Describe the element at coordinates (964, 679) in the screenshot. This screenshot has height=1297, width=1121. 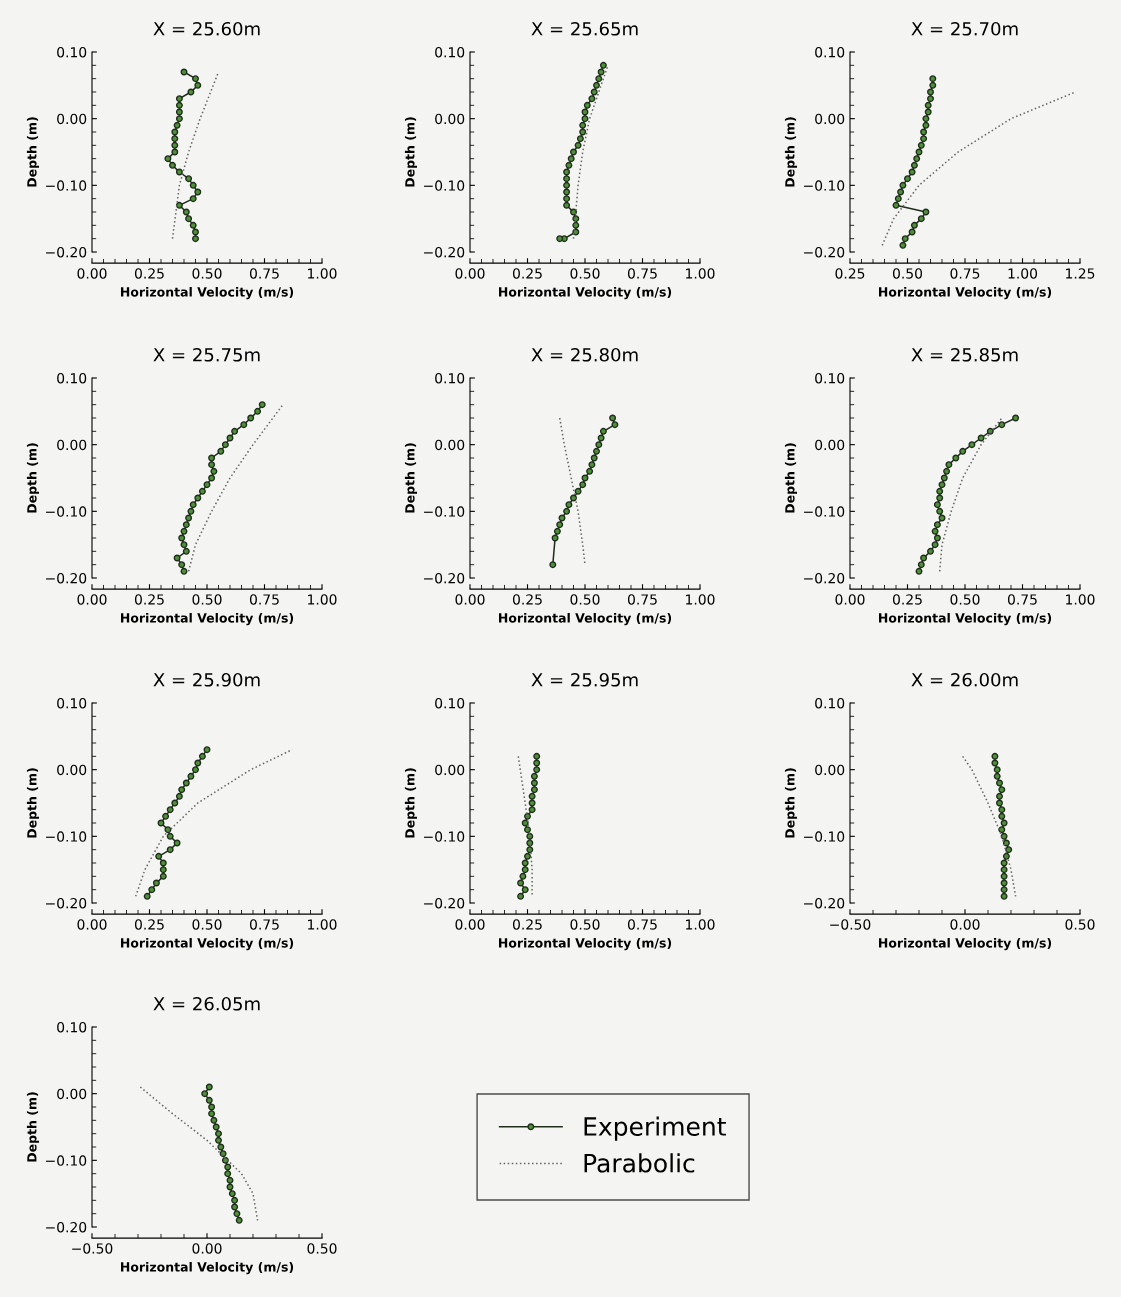
I see `chart-title: X = 26.00m` at that location.